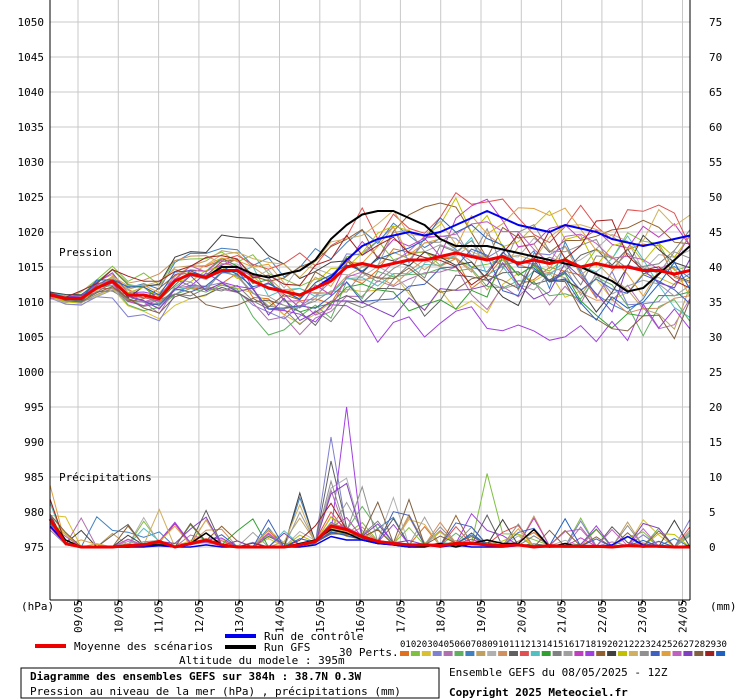 This screenshot has height=700, width=740. Describe the element at coordinates (558, 672) in the screenshot. I see `run-info: Ensemble GEFS du 08/05/2025 - 12Z` at that location.